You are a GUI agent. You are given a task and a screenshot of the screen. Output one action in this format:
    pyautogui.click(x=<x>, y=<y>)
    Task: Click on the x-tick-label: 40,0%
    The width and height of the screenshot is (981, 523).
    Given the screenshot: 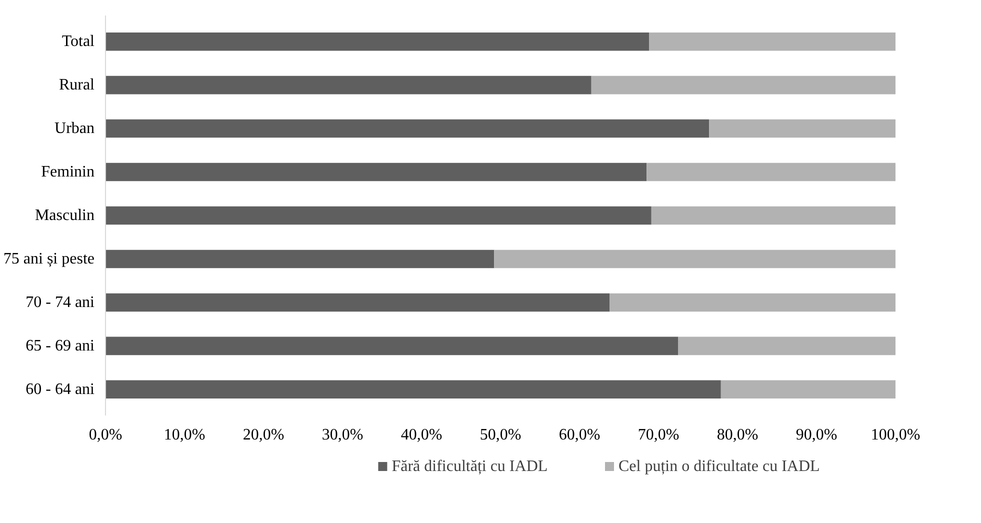 What is the action you would take?
    pyautogui.click(x=421, y=435)
    